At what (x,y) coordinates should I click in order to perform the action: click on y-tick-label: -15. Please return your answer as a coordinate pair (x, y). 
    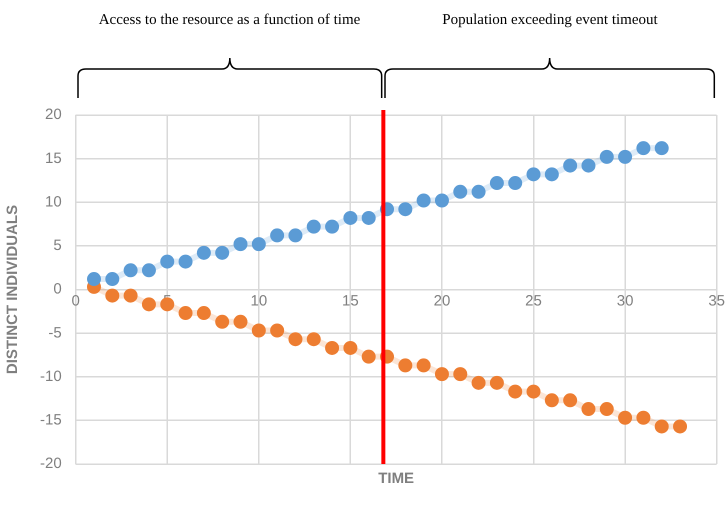
    Looking at the image, I should click on (51, 420).